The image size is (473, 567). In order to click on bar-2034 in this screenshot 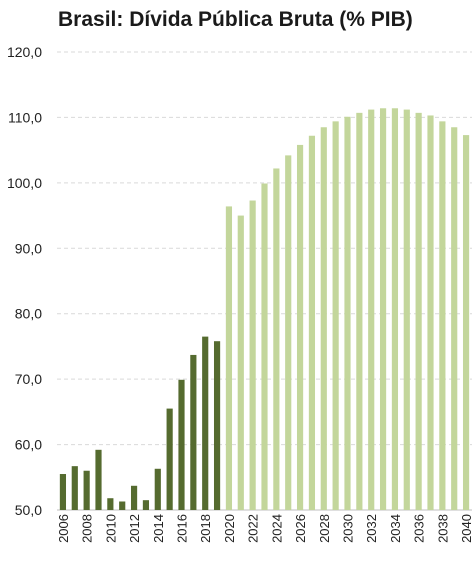, I will do `click(395, 309)`.